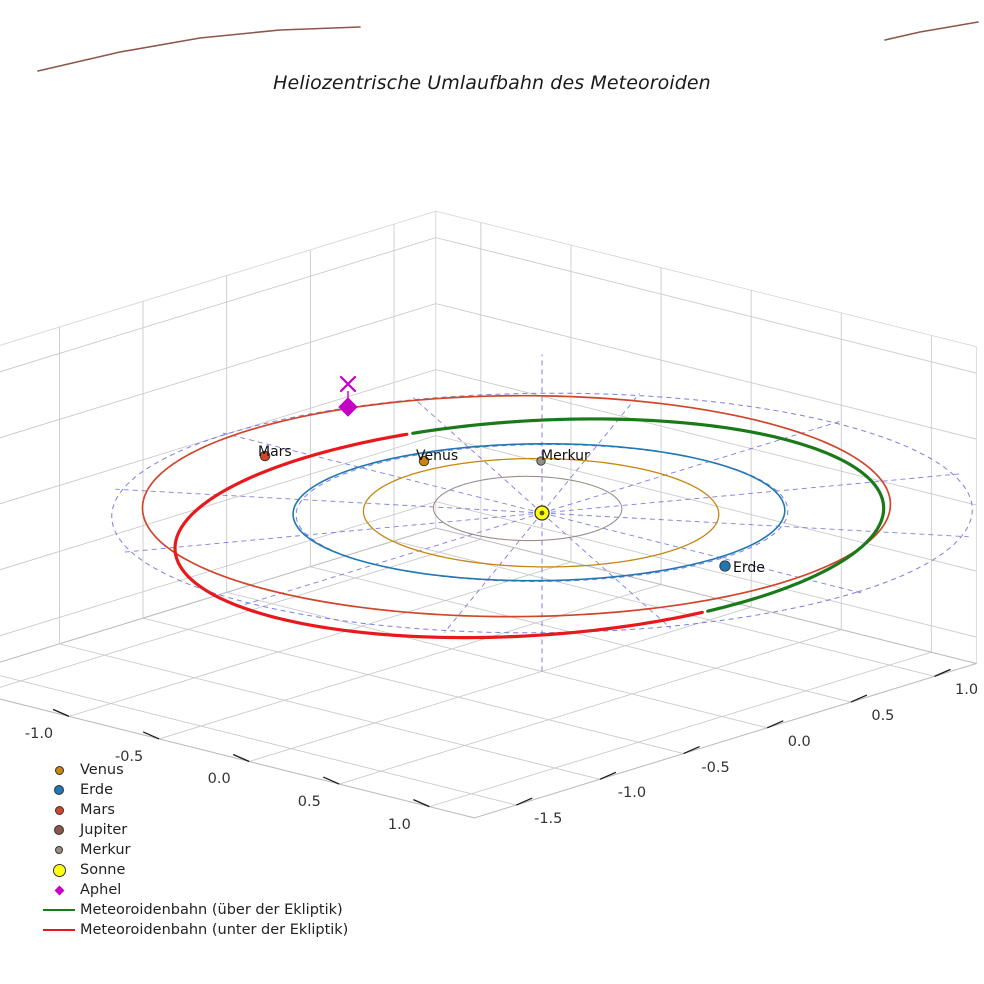 This screenshot has height=984, width=984. Describe the element at coordinates (548, 819) in the screenshot. I see `y-tick-label: -1.5` at that location.